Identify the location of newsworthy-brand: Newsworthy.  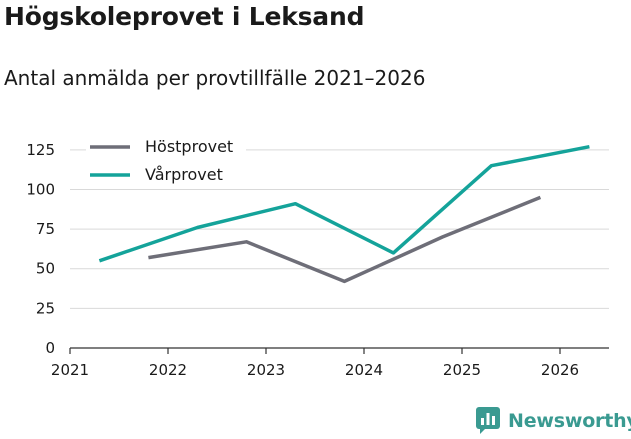
(553, 421).